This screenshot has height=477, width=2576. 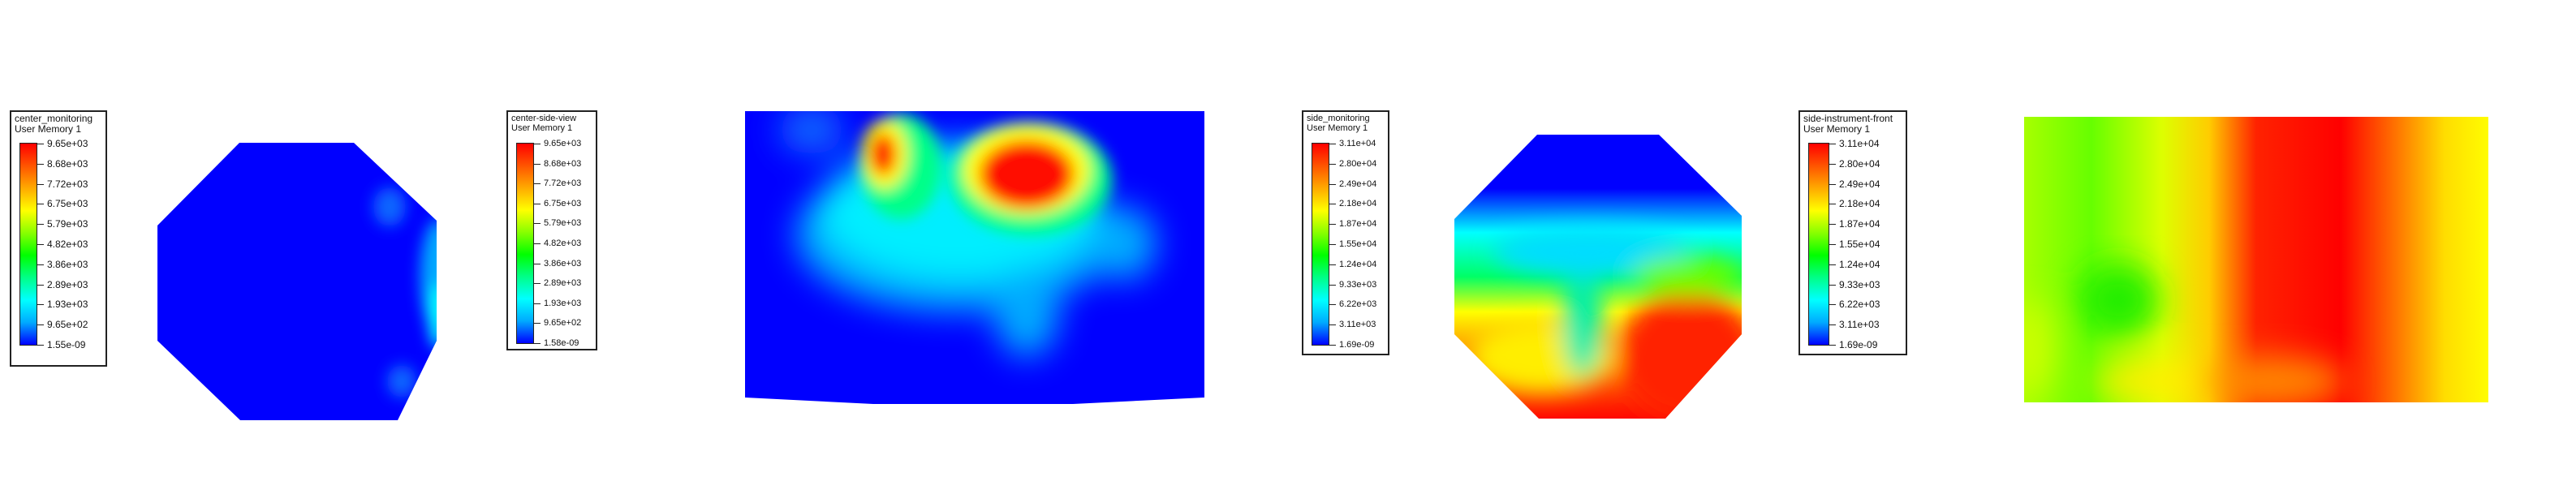 What do you see at coordinates (54, 118) in the screenshot?
I see `legend-title: center_monitoring` at bounding box center [54, 118].